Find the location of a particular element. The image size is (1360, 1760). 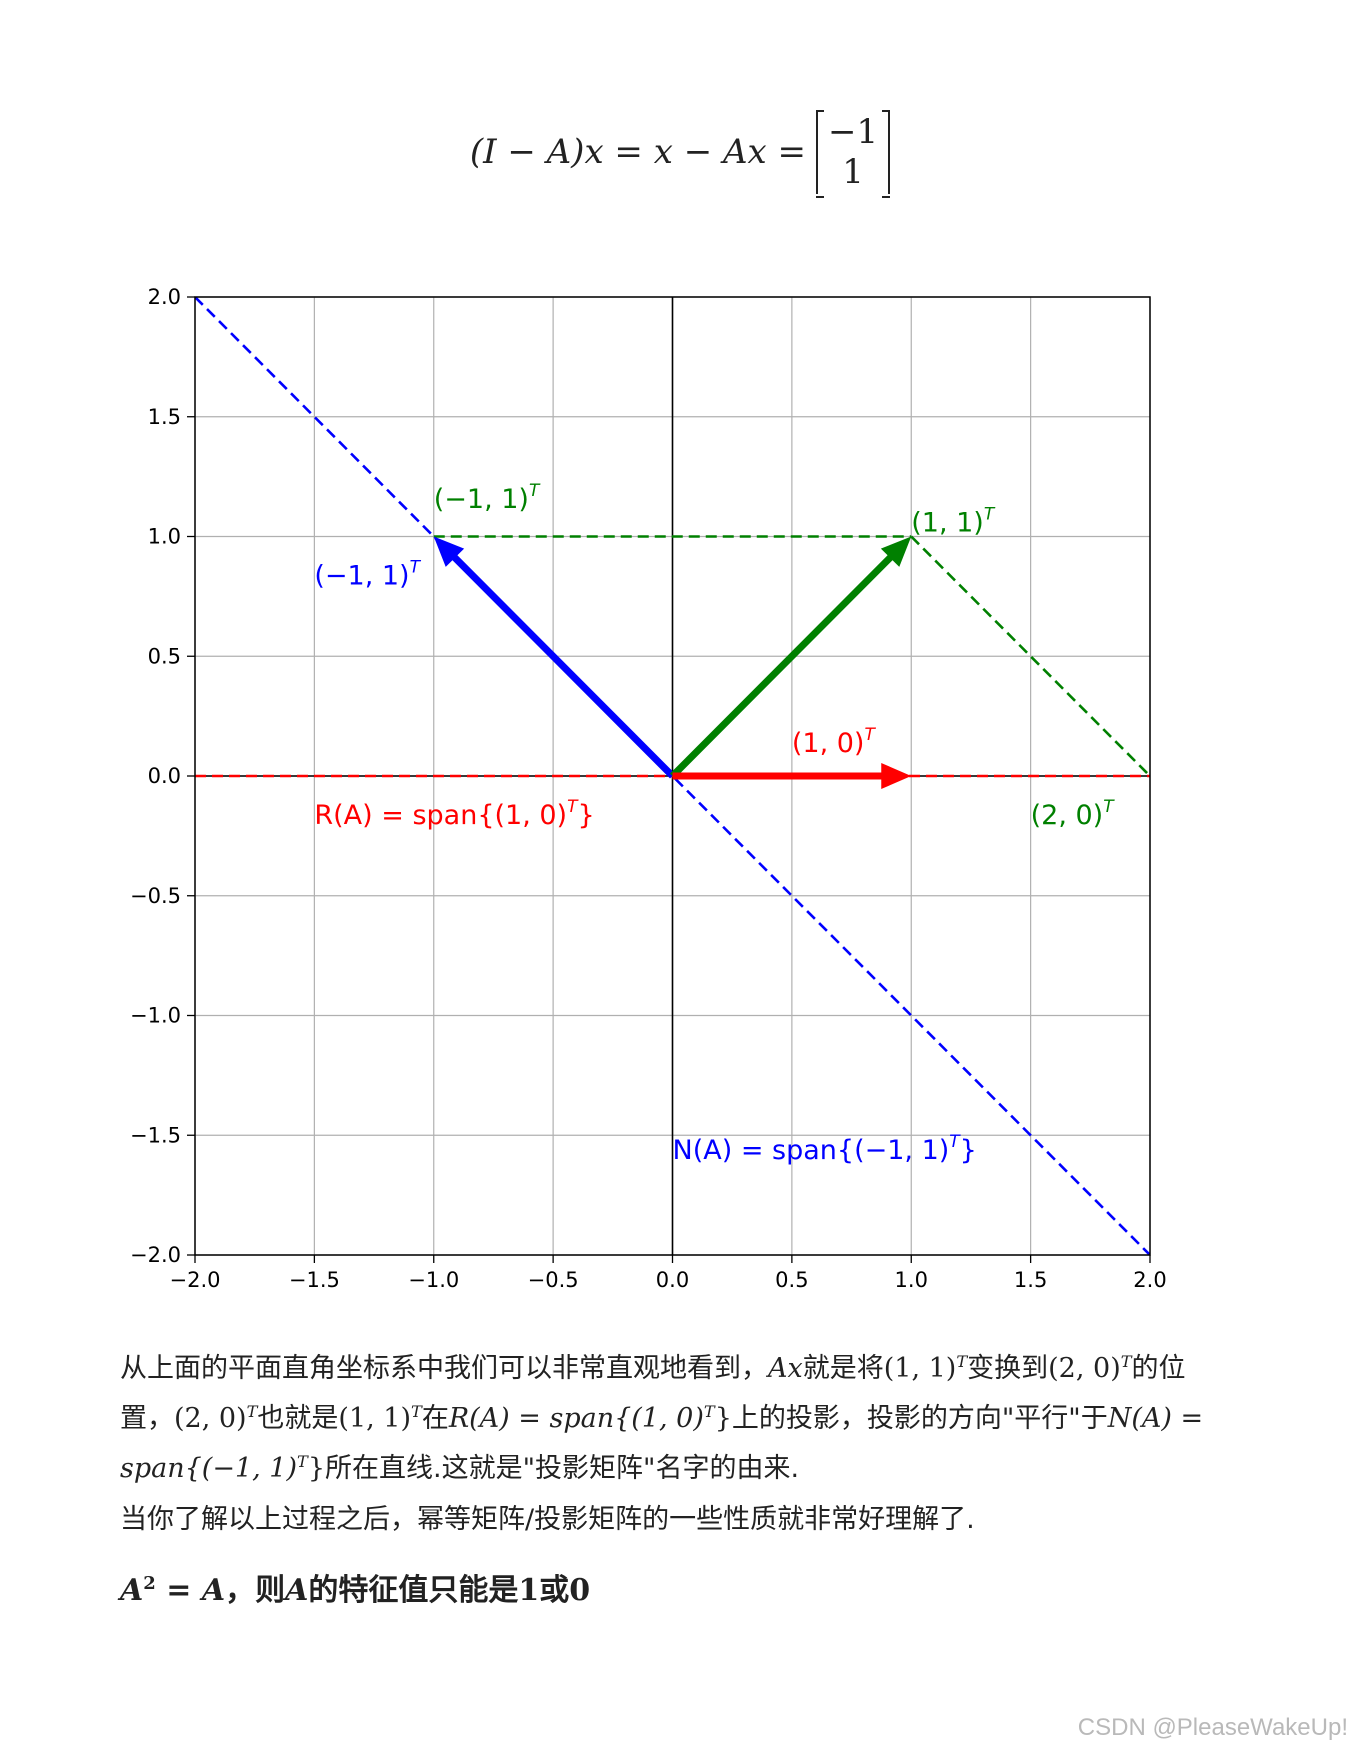

para-math-range-tail: } is located at coordinates (723, 1418).